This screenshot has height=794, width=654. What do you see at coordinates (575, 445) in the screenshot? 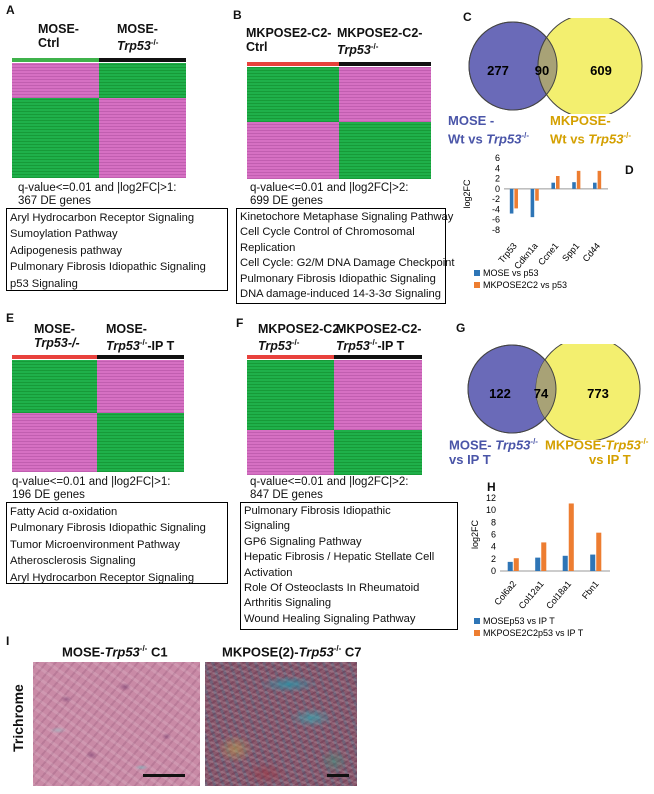
I see `venn-g-right-line1: MKPOSE-` at bounding box center [575, 445].